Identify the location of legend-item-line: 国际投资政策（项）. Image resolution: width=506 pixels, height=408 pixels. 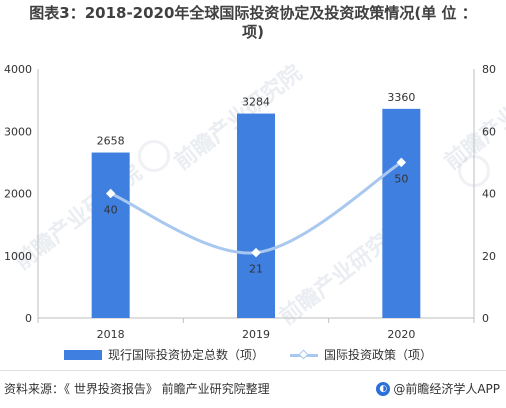
(361, 354).